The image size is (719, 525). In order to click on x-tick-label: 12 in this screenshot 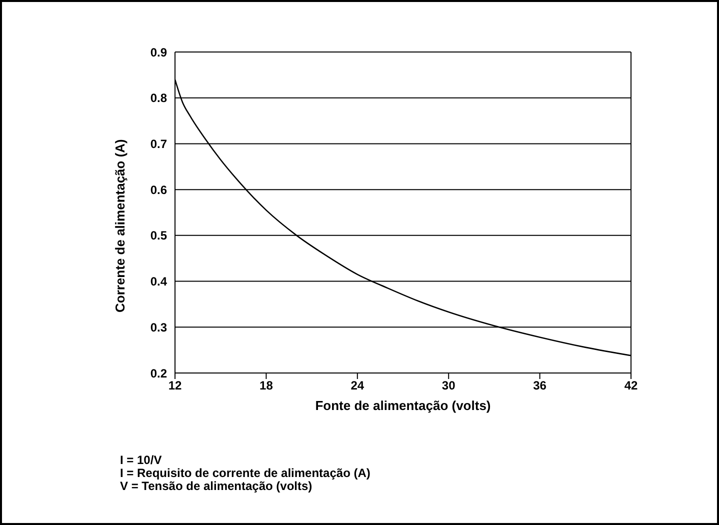, I will do `click(175, 385)`.